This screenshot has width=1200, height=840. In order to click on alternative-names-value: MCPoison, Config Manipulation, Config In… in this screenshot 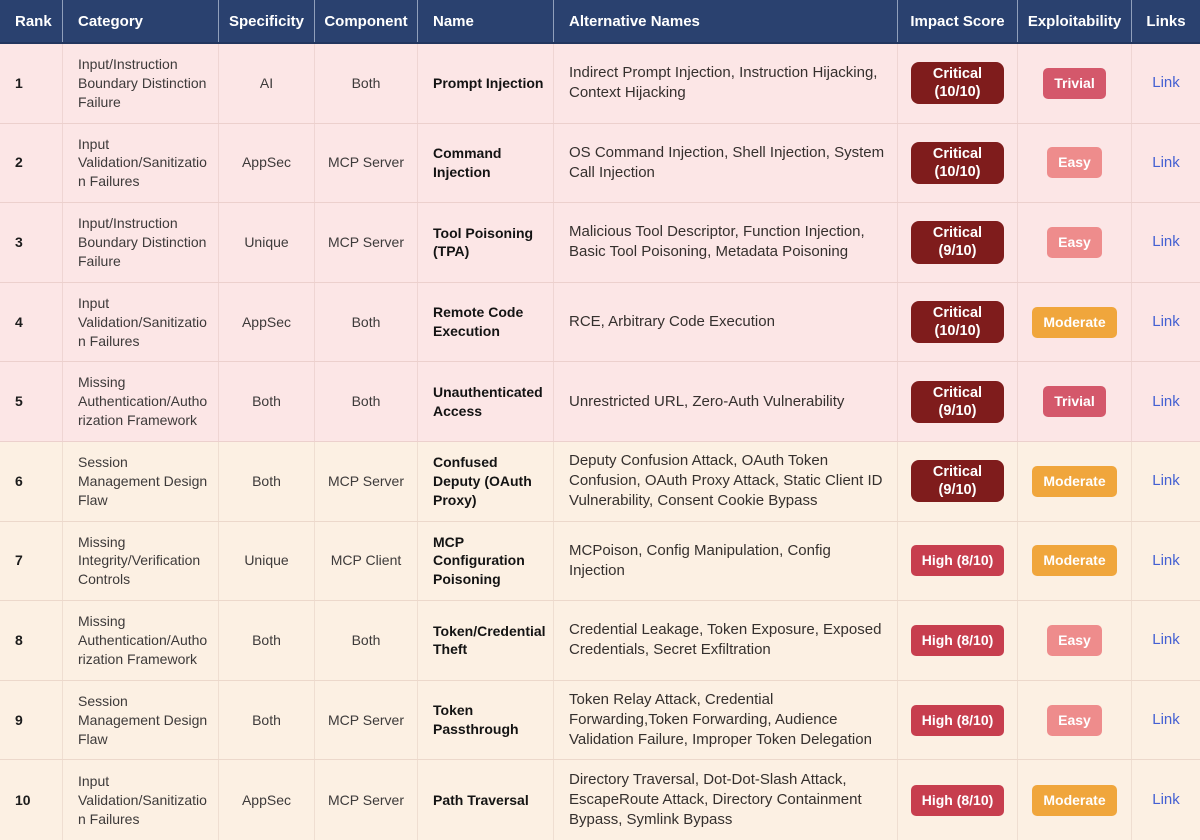, I will do `click(700, 560)`.